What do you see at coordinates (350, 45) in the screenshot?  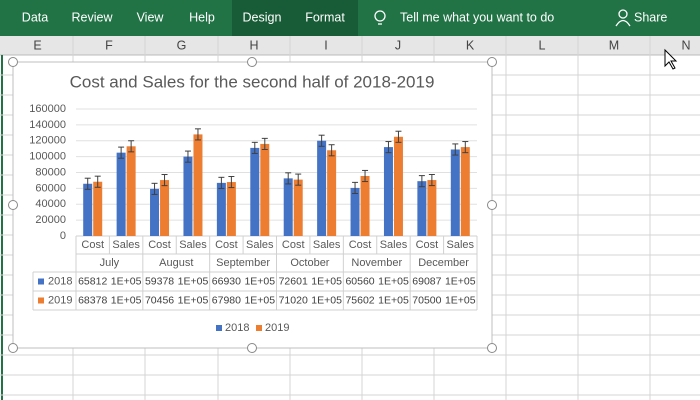 I see `column-header-bar` at bounding box center [350, 45].